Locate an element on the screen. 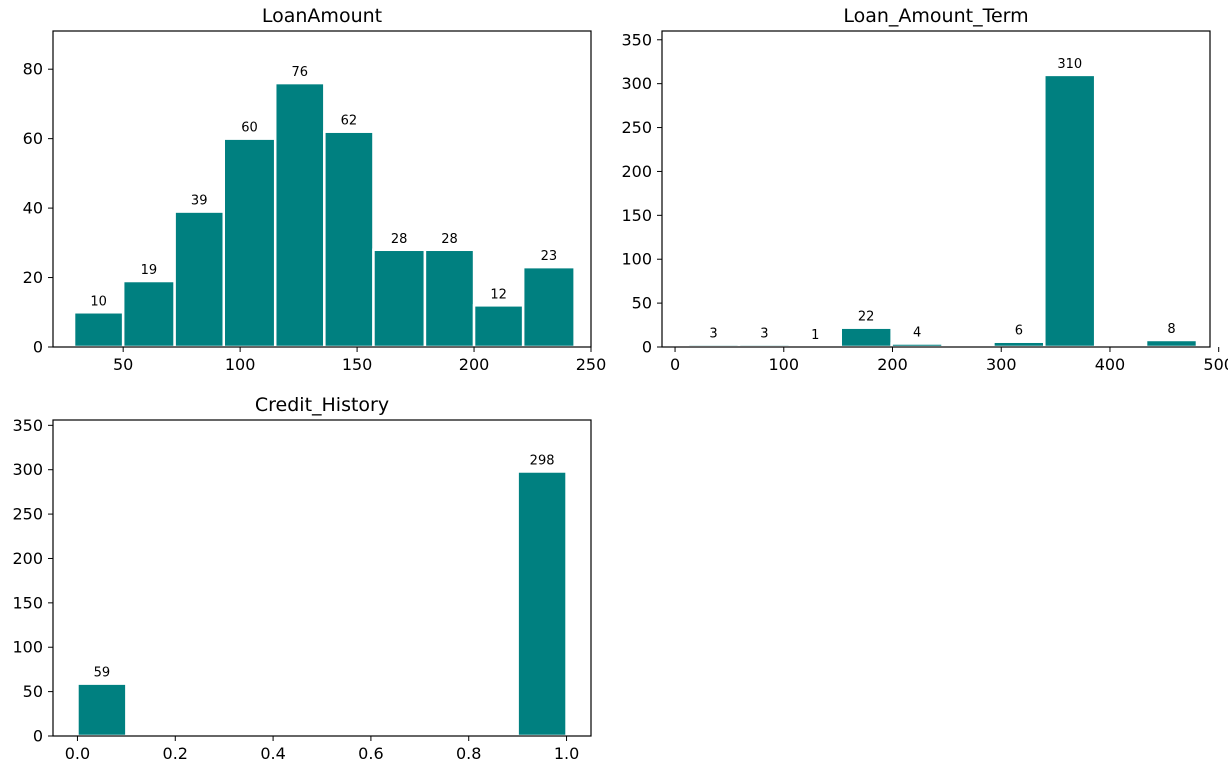 The image size is (1228, 767). x-tick-label: 1.0 is located at coordinates (566, 753).